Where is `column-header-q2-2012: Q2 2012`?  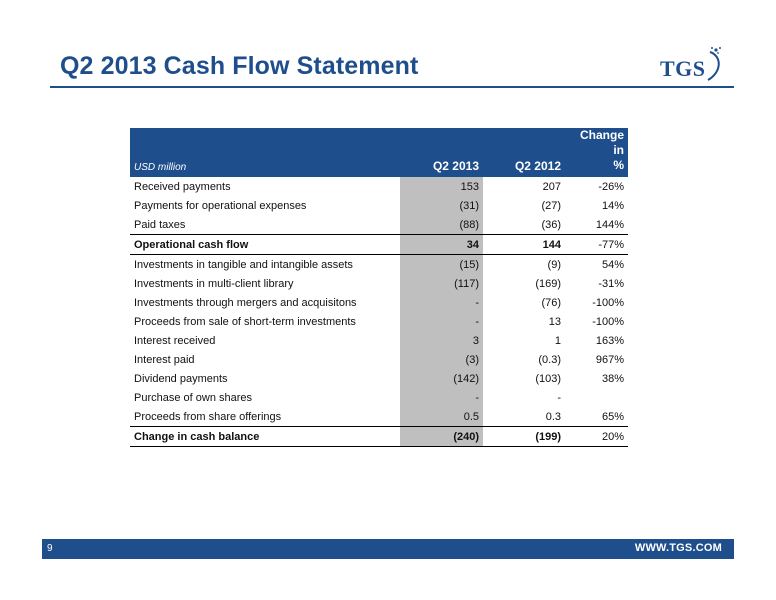 column-header-q2-2012: Q2 2012 is located at coordinates (524, 152).